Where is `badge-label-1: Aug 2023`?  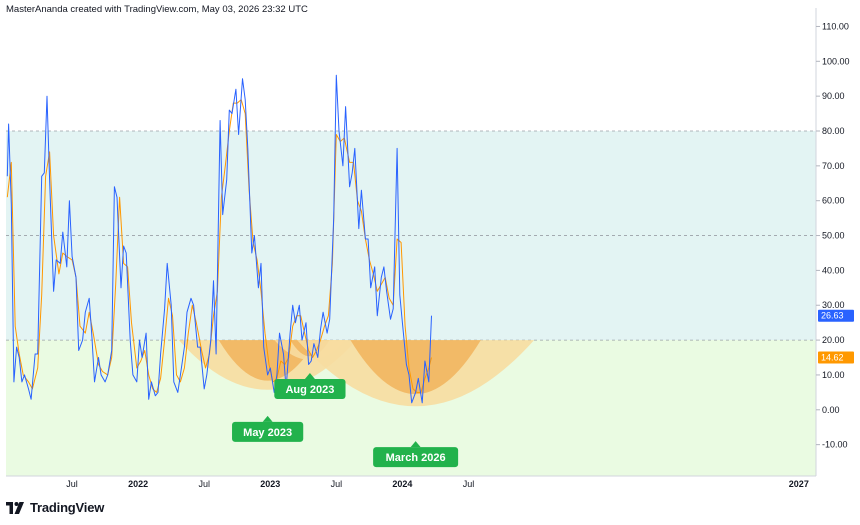
badge-label-1: Aug 2023 is located at coordinates (309, 390).